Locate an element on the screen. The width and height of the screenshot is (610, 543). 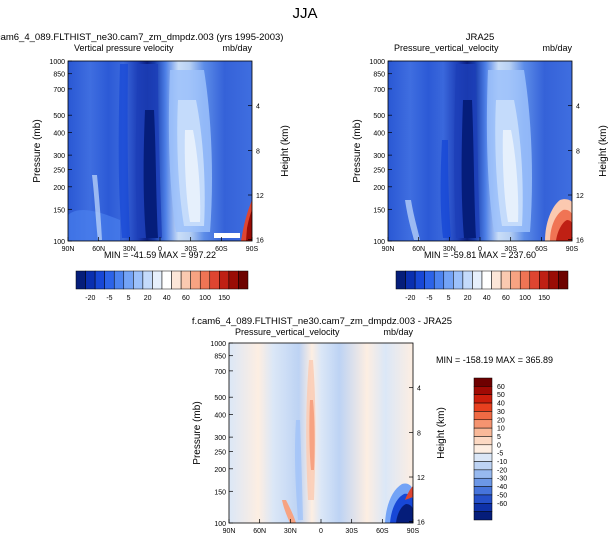
heatmap-plot-area is located at coordinates (480, 151).